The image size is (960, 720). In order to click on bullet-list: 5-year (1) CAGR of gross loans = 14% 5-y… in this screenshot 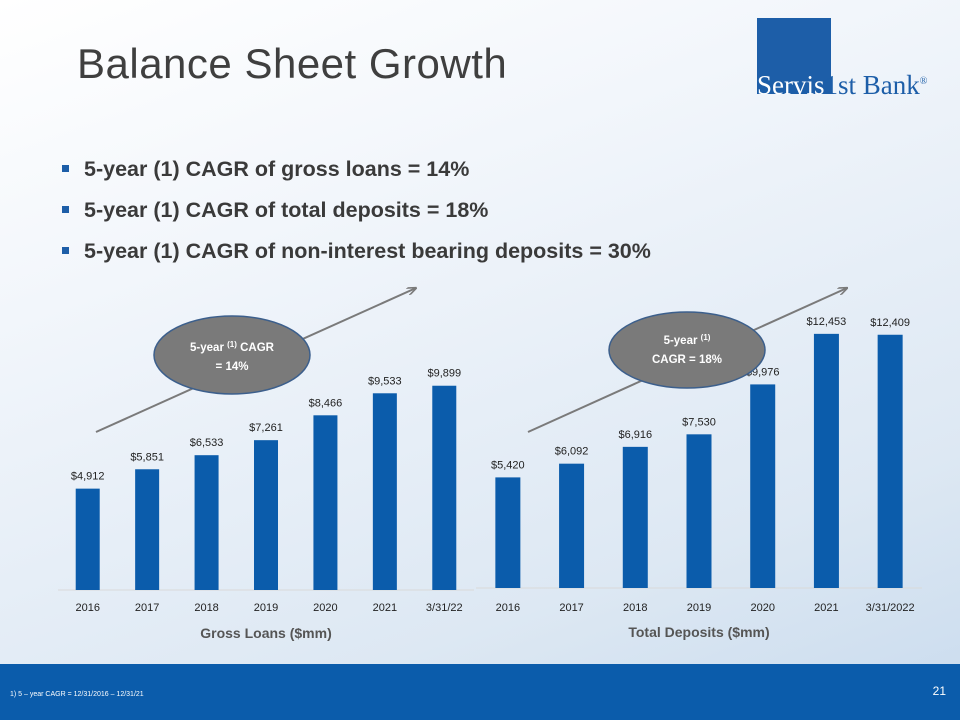, I will do `click(356, 209)`.